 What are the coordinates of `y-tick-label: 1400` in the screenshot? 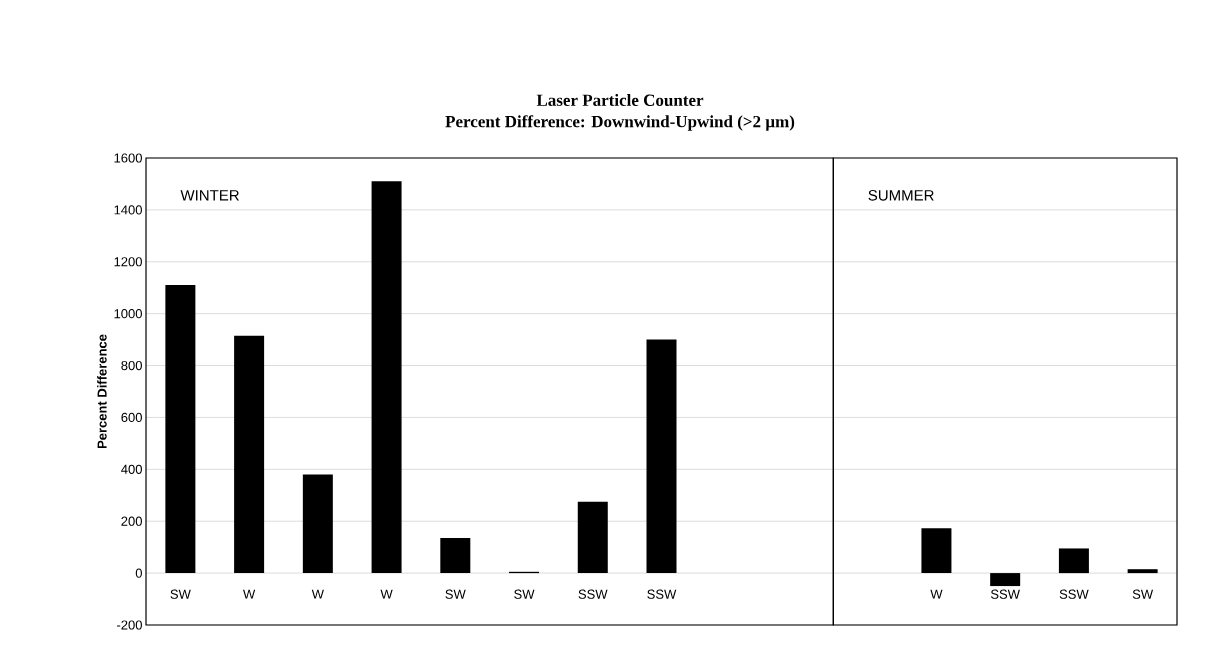 It's located at (128, 210).